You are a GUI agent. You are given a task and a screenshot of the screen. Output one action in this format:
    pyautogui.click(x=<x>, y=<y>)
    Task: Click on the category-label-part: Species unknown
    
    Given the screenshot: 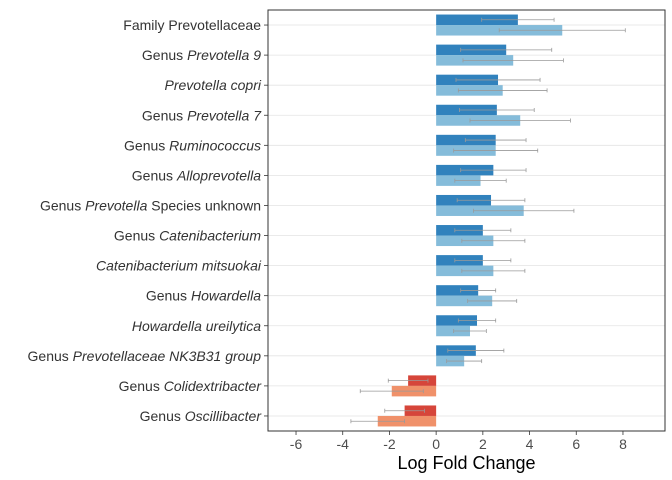 What is the action you would take?
    pyautogui.click(x=204, y=205)
    